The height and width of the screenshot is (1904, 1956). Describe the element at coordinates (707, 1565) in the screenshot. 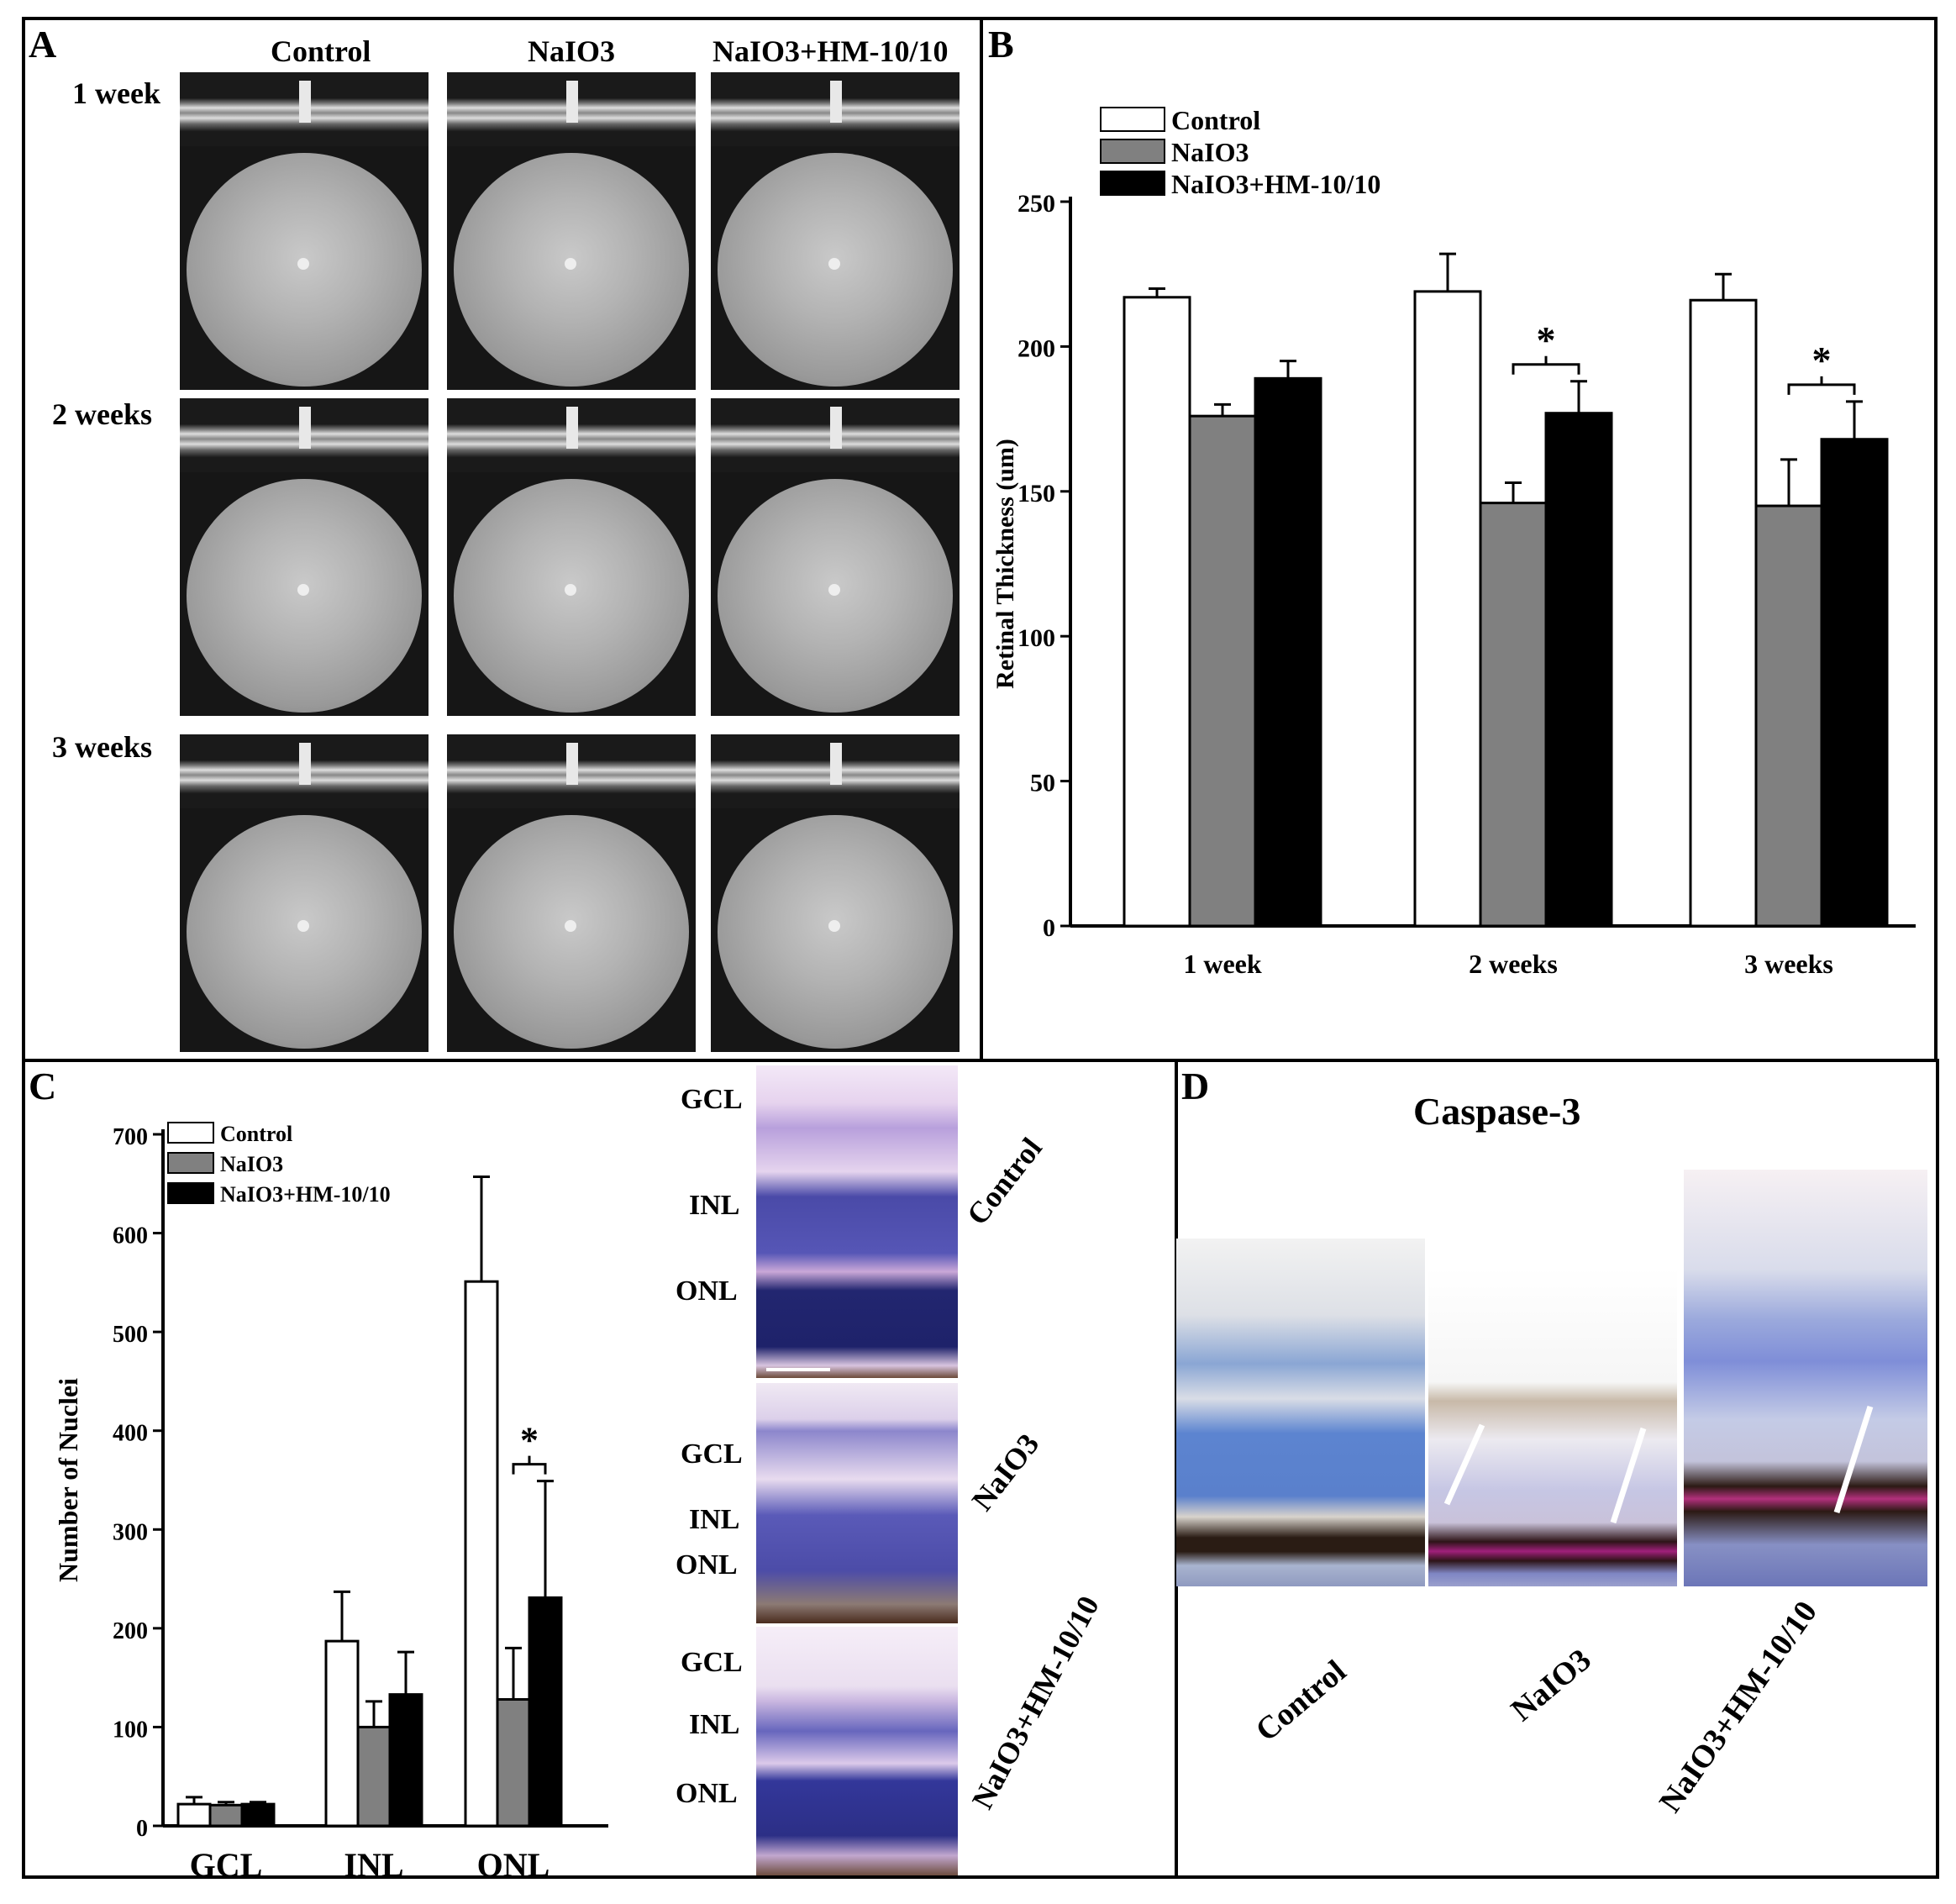

I see `section-label-onl-2: ONL` at that location.